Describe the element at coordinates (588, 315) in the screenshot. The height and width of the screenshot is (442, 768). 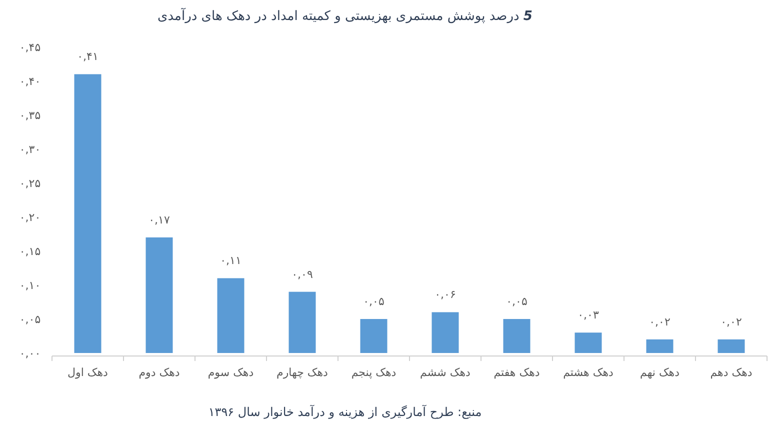
I see `data-label: ۰,۰۳` at that location.